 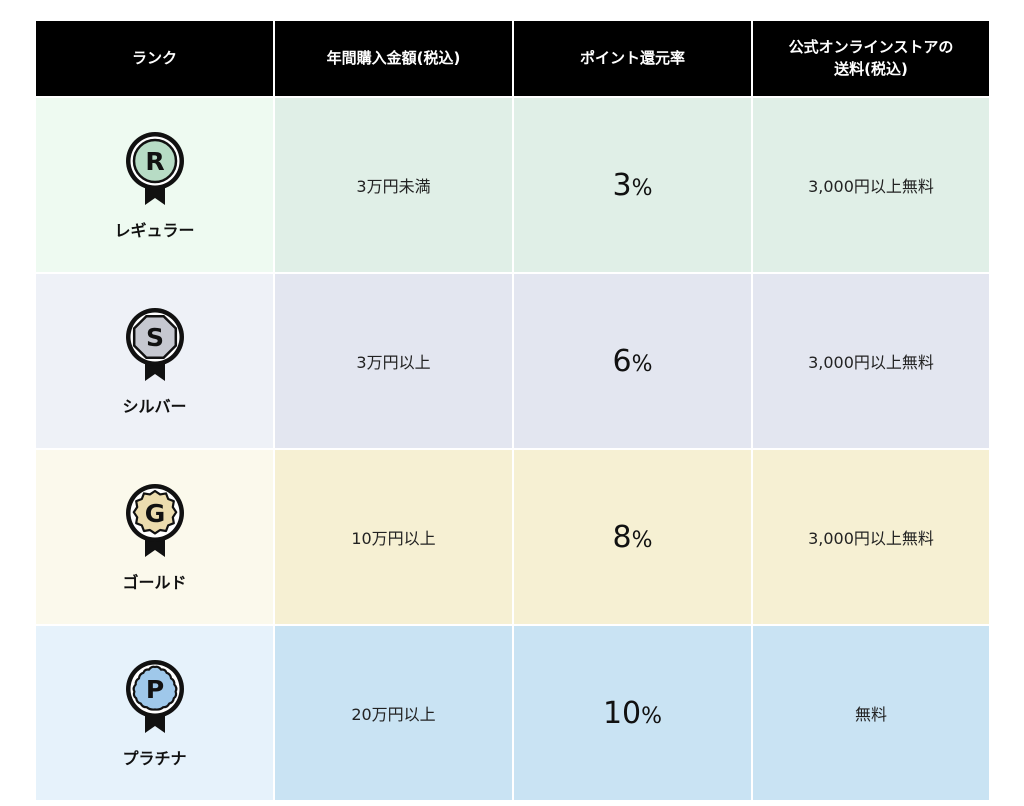 I want to click on rank-name-platinum: プラチナ, so click(x=154, y=758).